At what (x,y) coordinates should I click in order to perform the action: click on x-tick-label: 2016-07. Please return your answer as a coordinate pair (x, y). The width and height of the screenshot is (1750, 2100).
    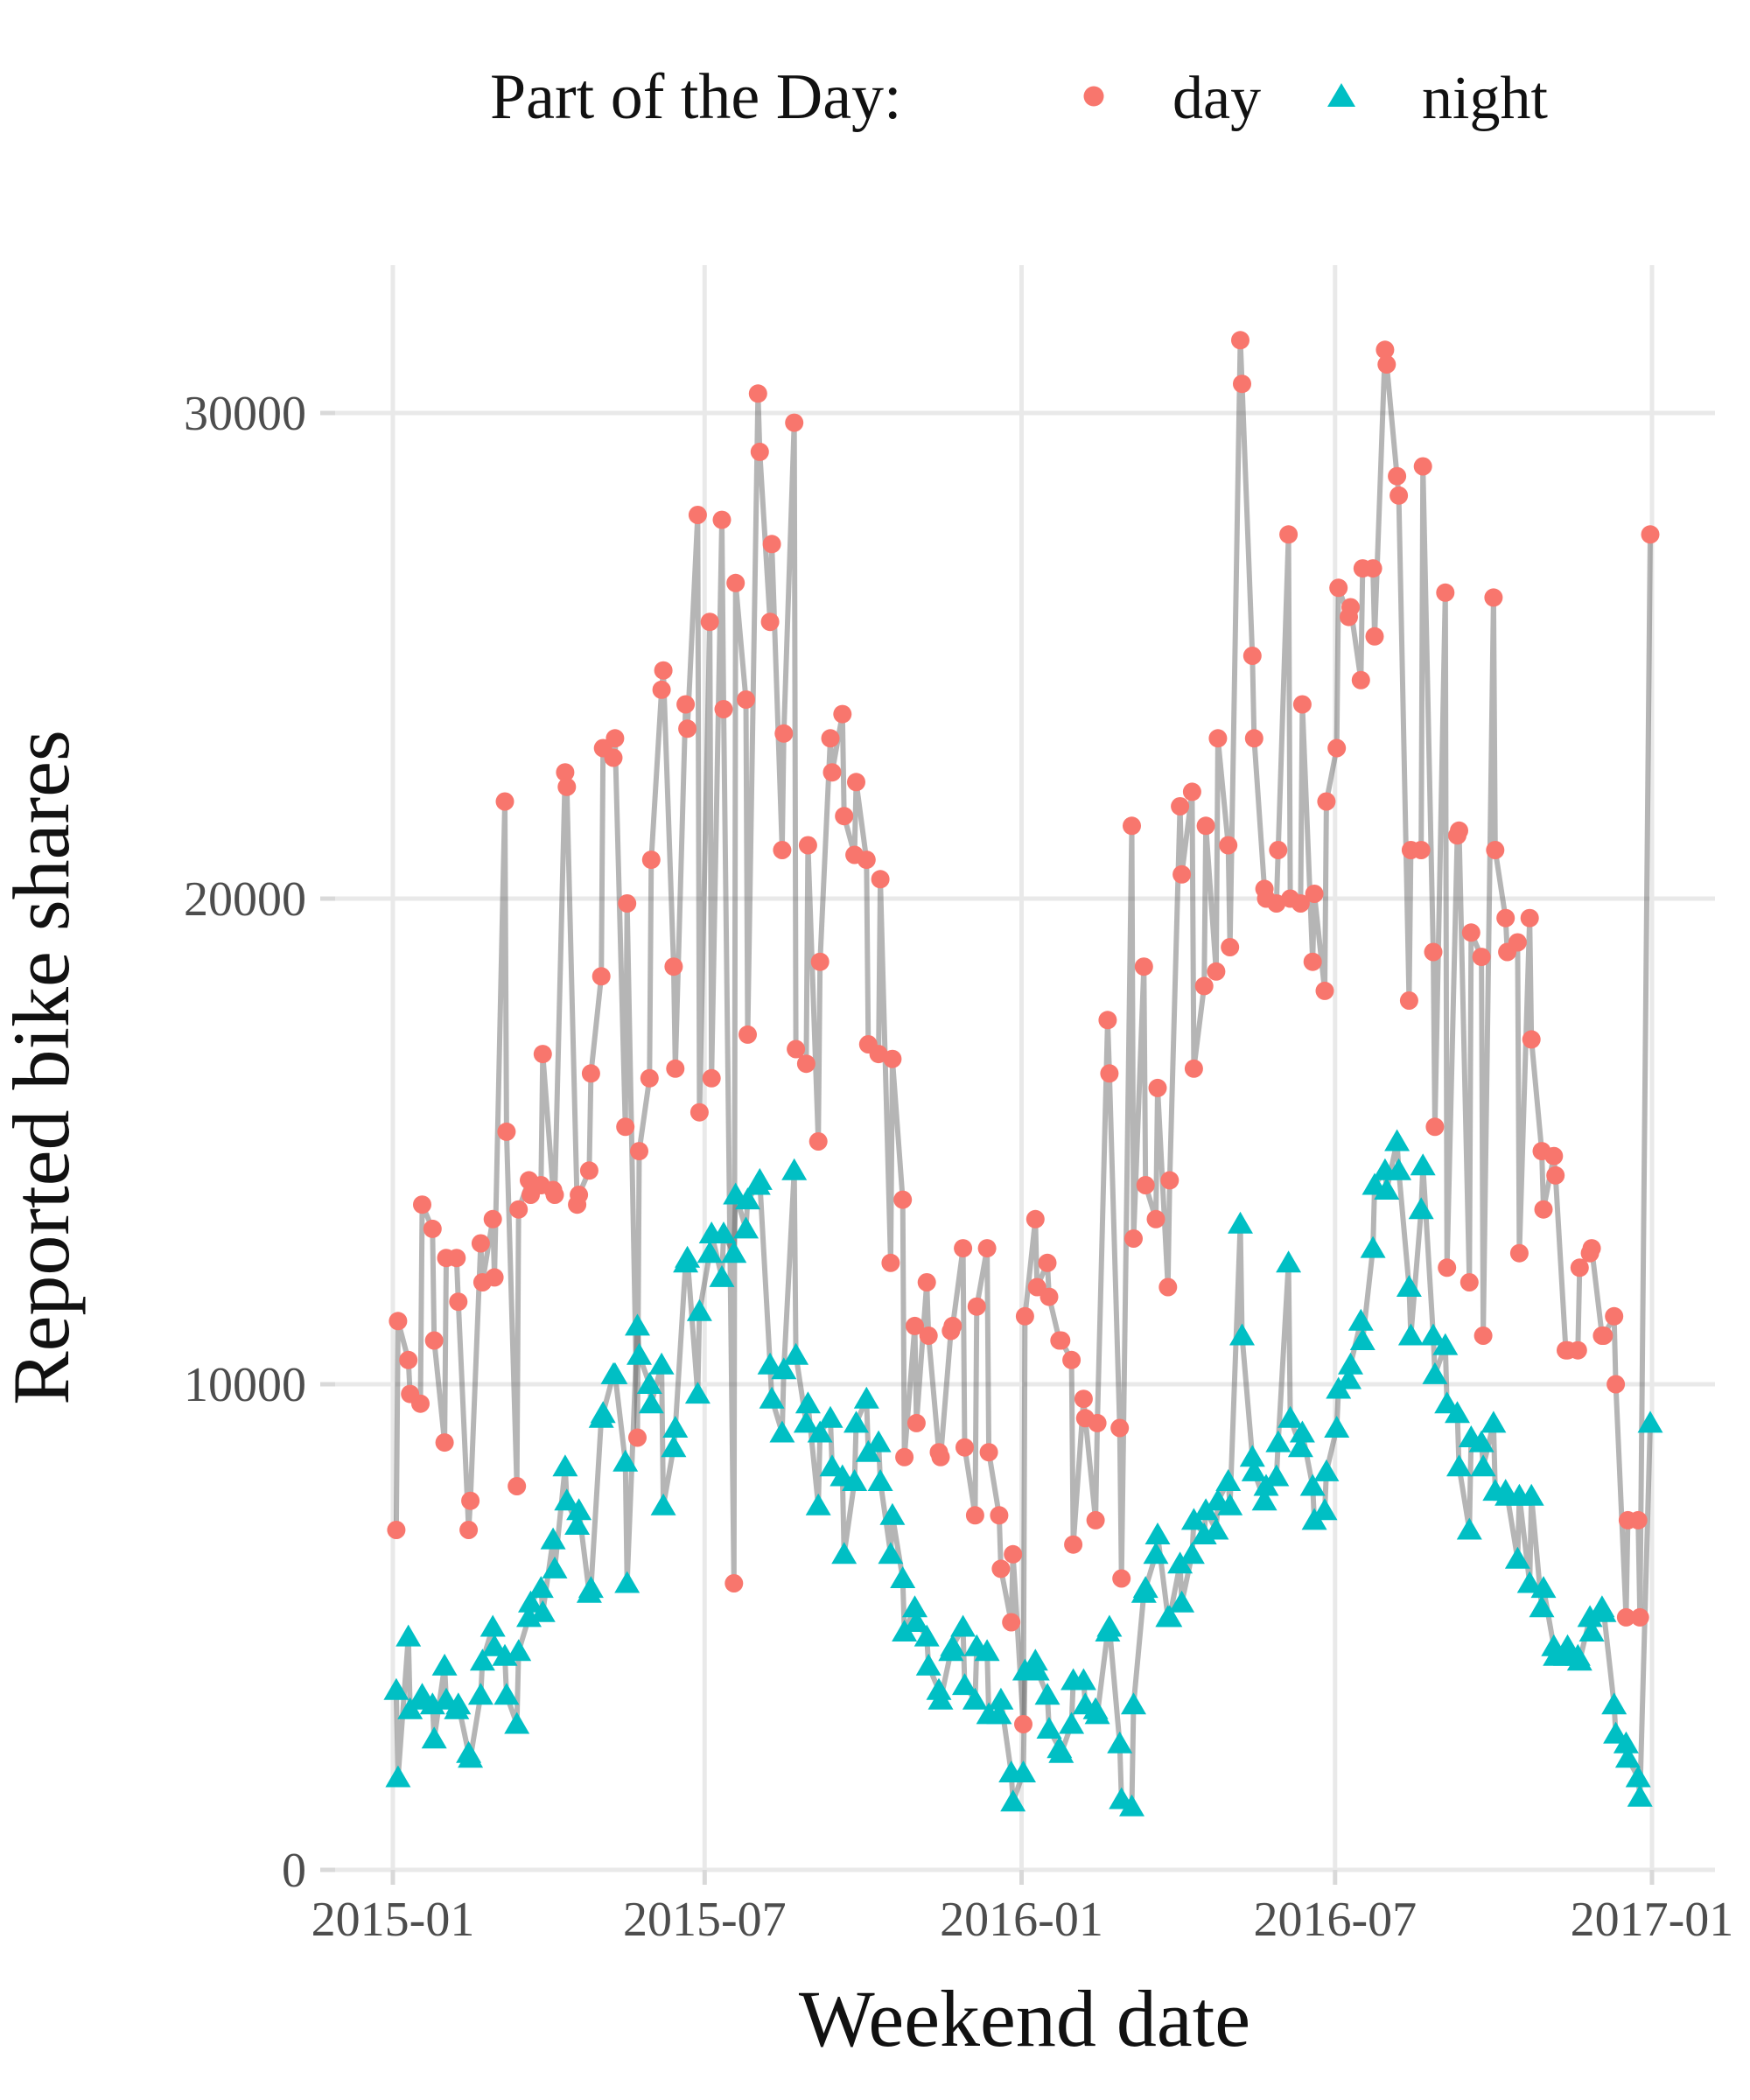
    Looking at the image, I should click on (1335, 1920).